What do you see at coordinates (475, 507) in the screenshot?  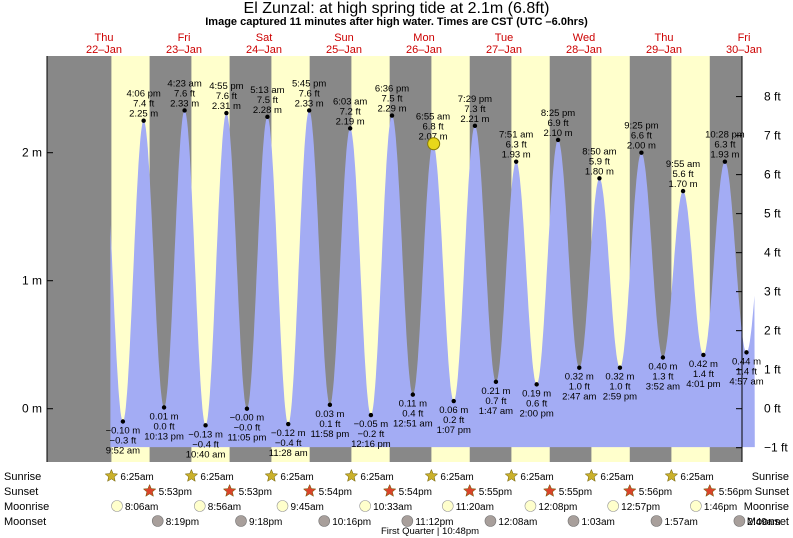 I see `moonrise-time: 11:20am` at bounding box center [475, 507].